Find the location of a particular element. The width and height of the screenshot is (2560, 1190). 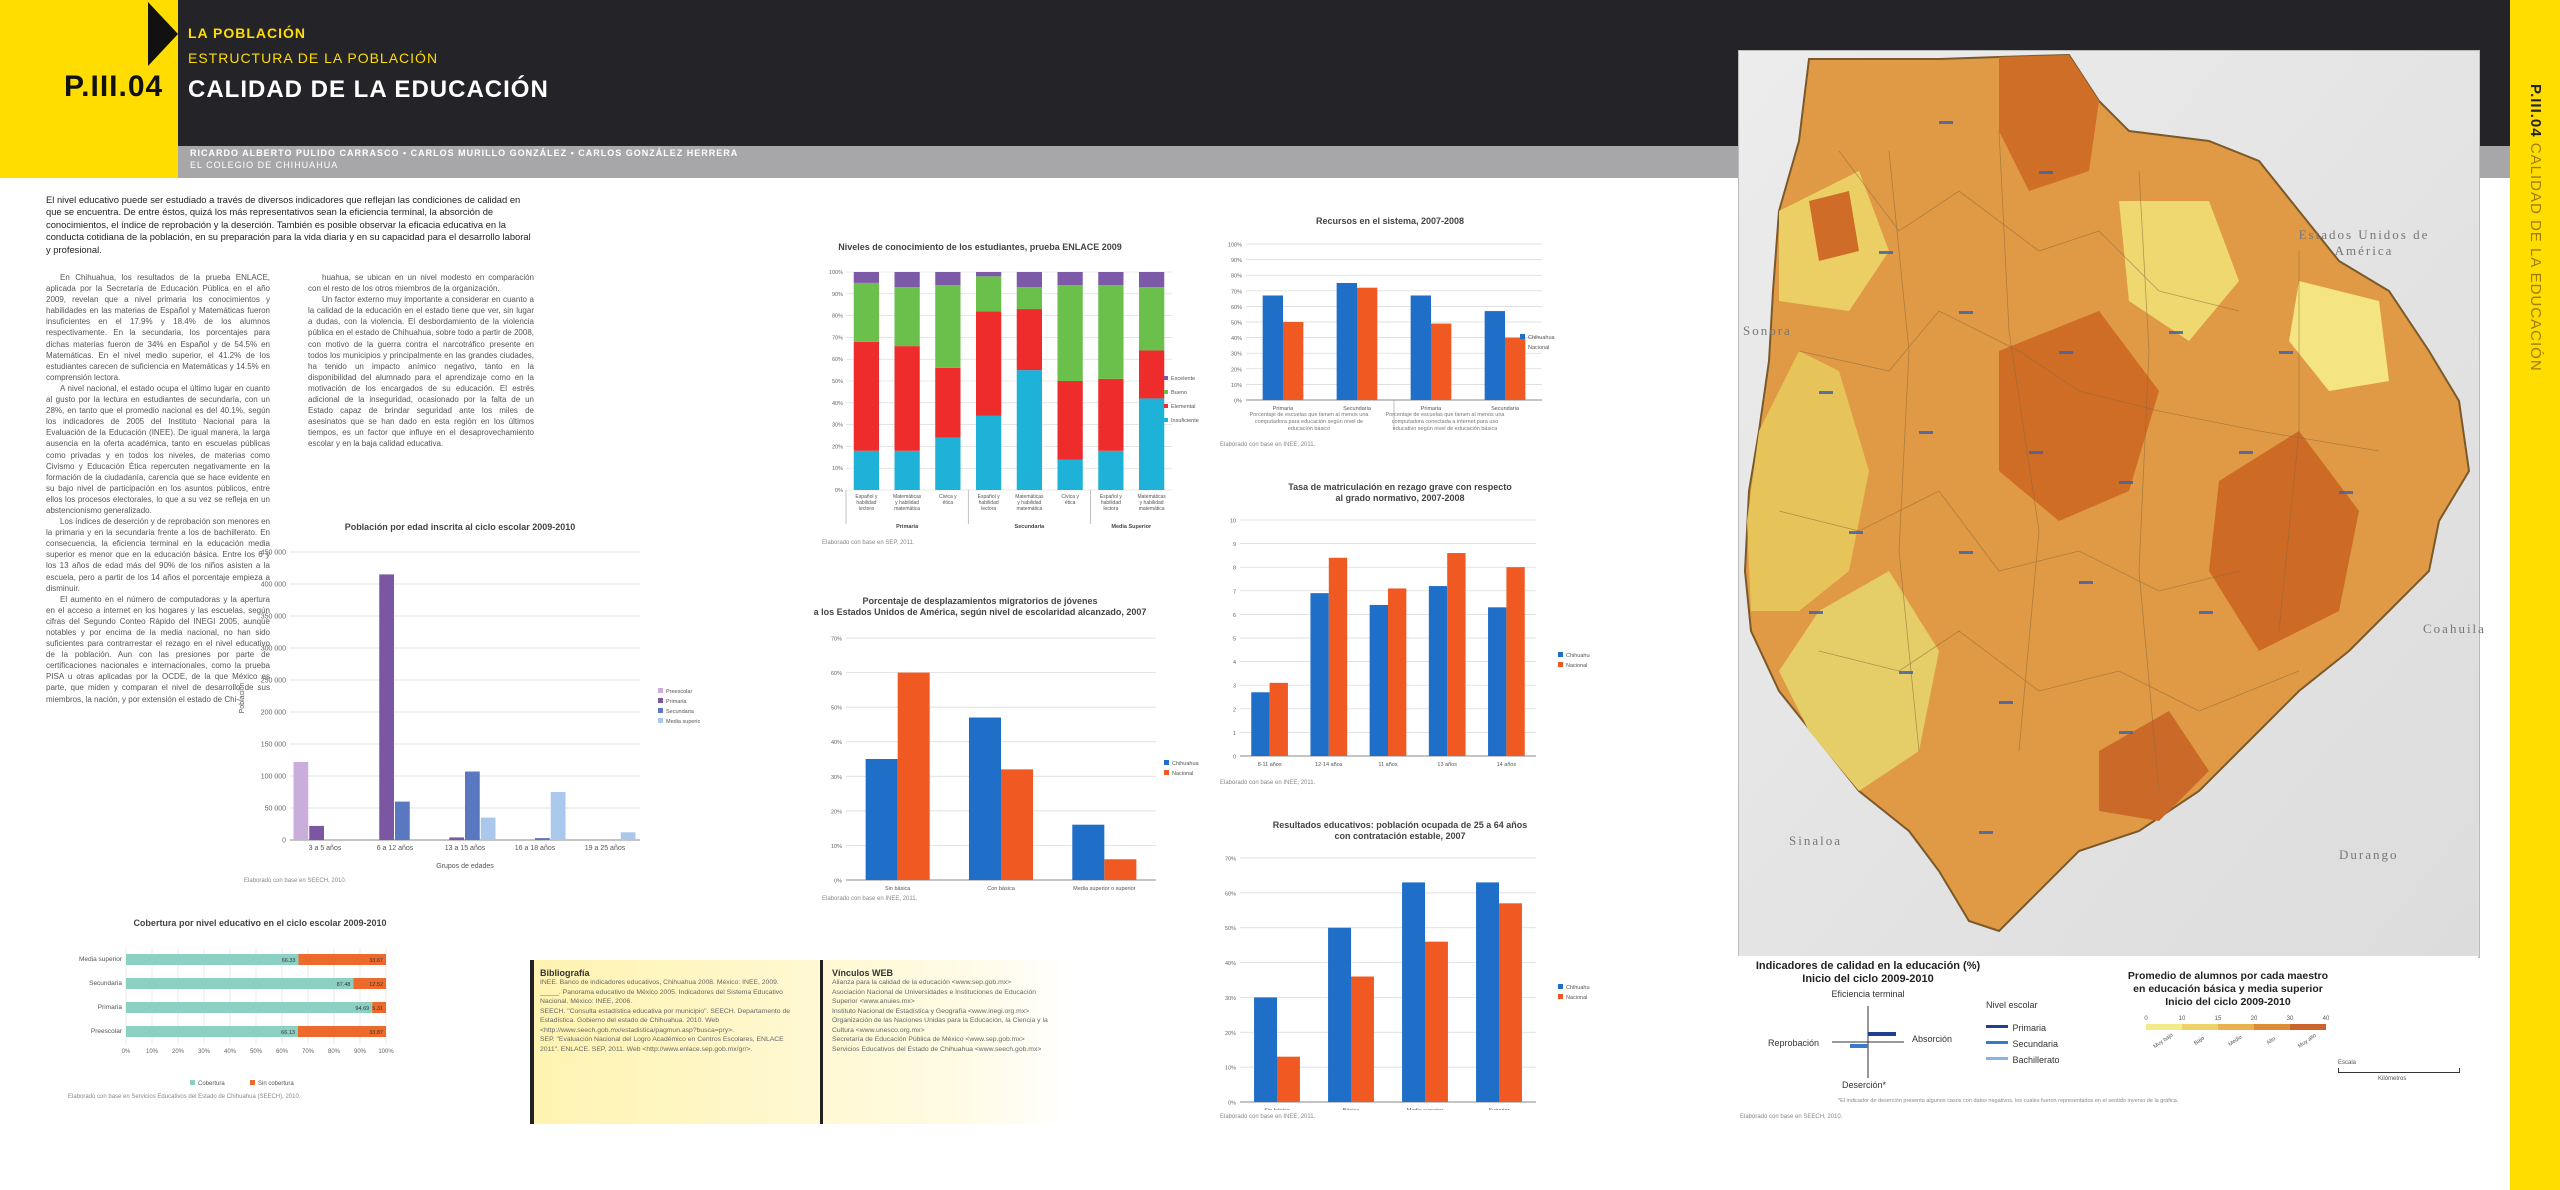

escala-label: Escala is located at coordinates (2347, 1063).